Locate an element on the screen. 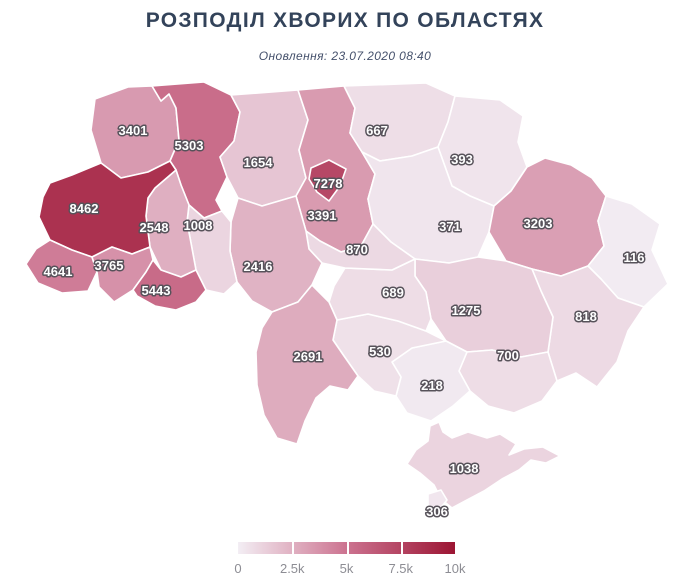 Image resolution: width=690 pixels, height=583 pixels. region-value-label-khmelnytskyi: 1008 is located at coordinates (198, 225).